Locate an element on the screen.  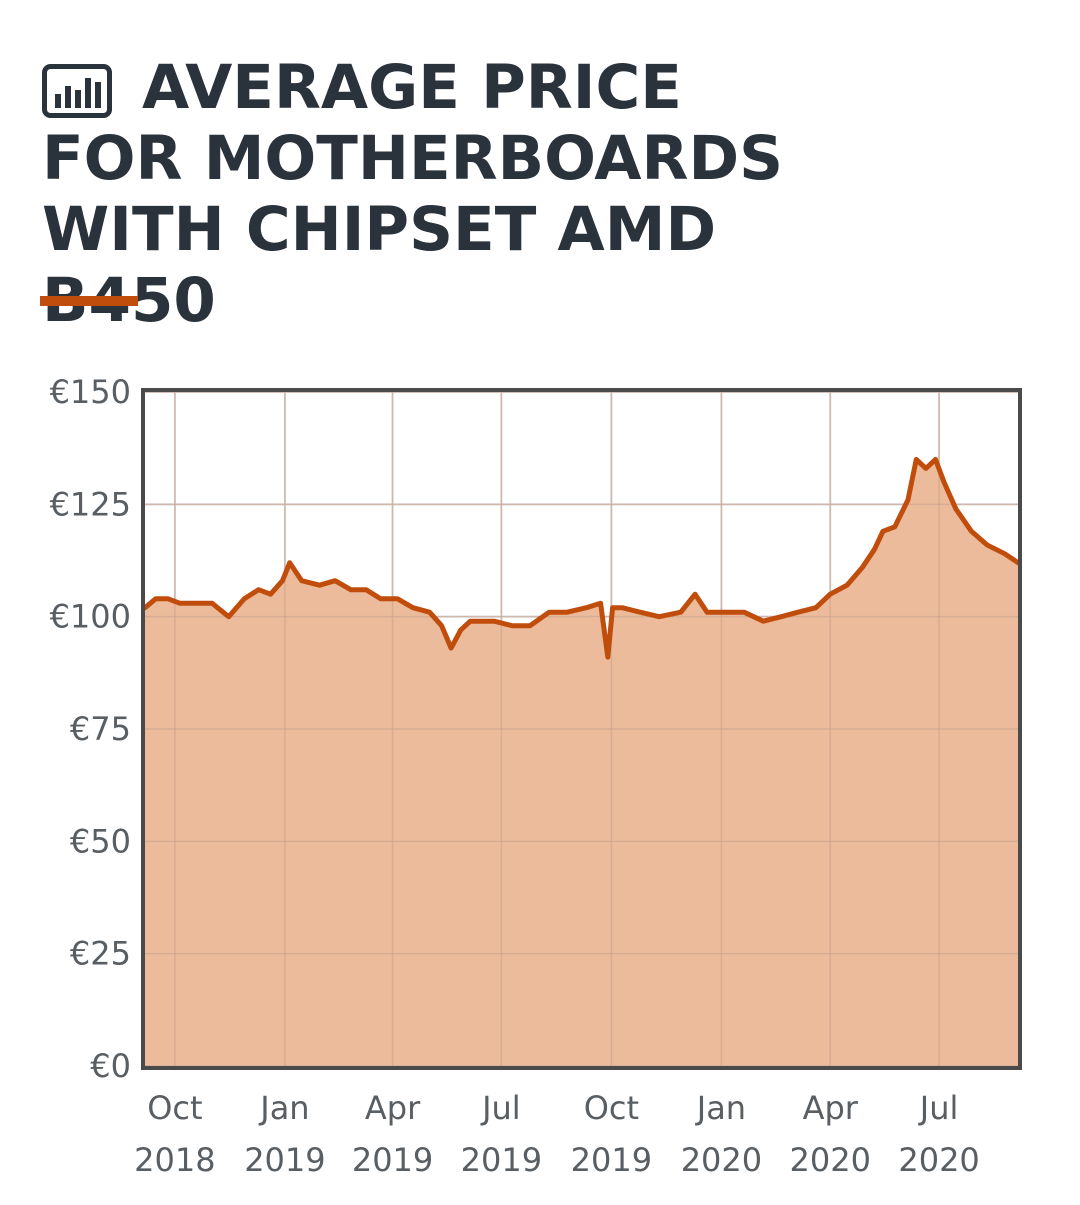
y-tick-label: €150 is located at coordinates (90, 392).